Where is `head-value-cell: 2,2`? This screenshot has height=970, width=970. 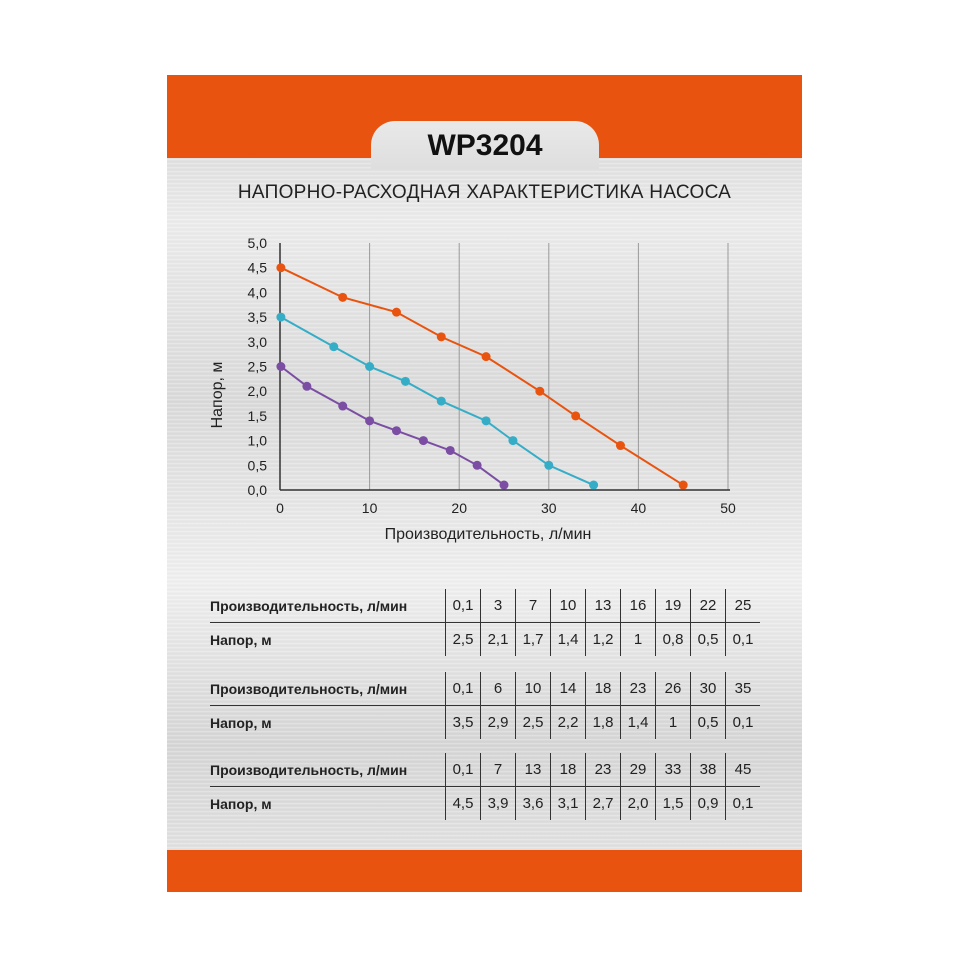 head-value-cell: 2,2 is located at coordinates (568, 722).